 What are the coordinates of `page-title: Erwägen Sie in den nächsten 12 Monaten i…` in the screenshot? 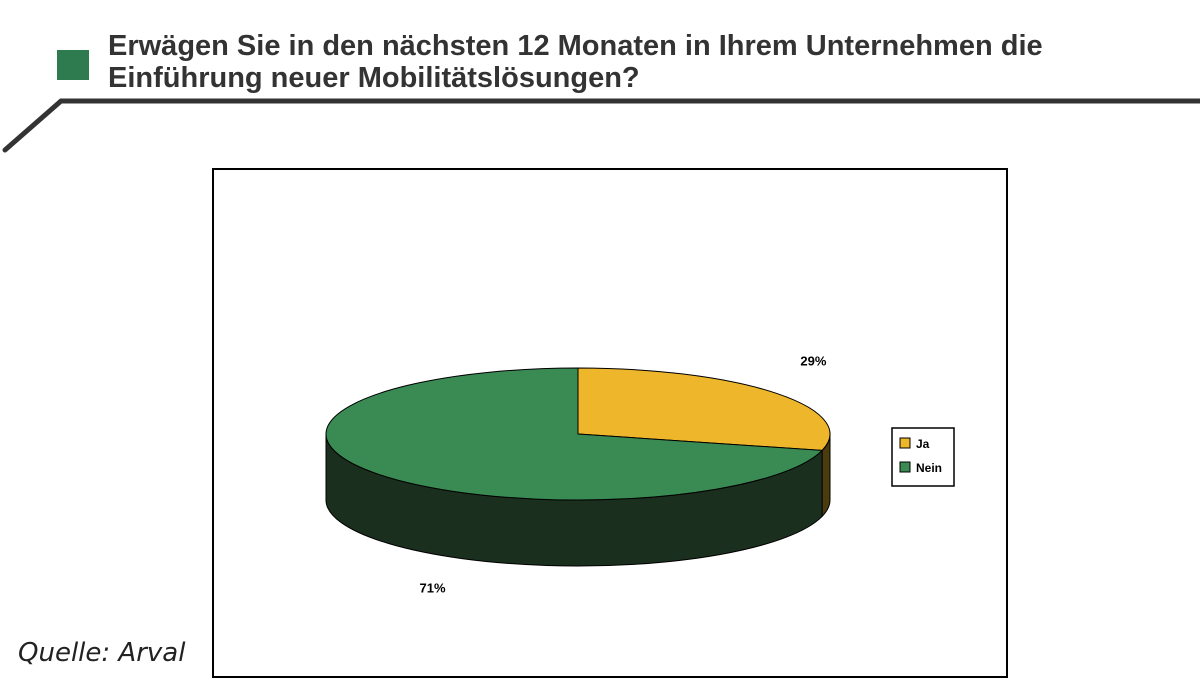 It's located at (575, 62).